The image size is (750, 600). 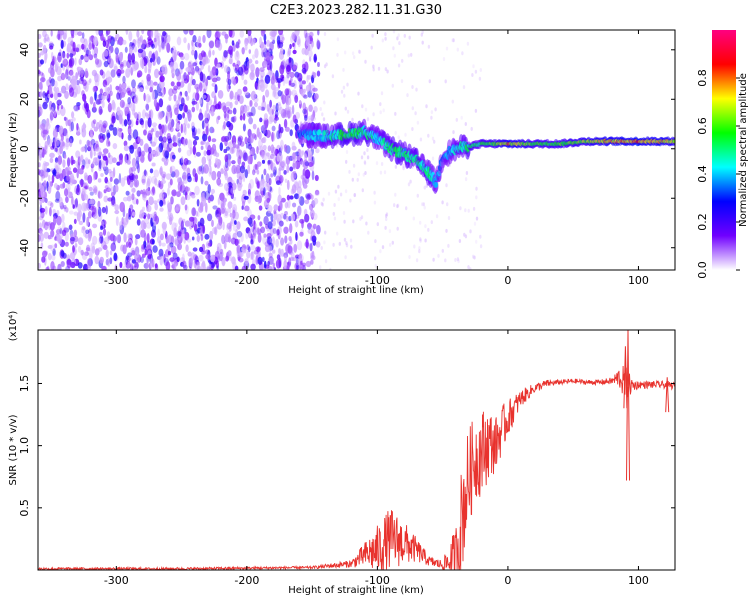 What do you see at coordinates (436, 184) in the screenshot?
I see `spectrogram-ridge-cell` at bounding box center [436, 184].